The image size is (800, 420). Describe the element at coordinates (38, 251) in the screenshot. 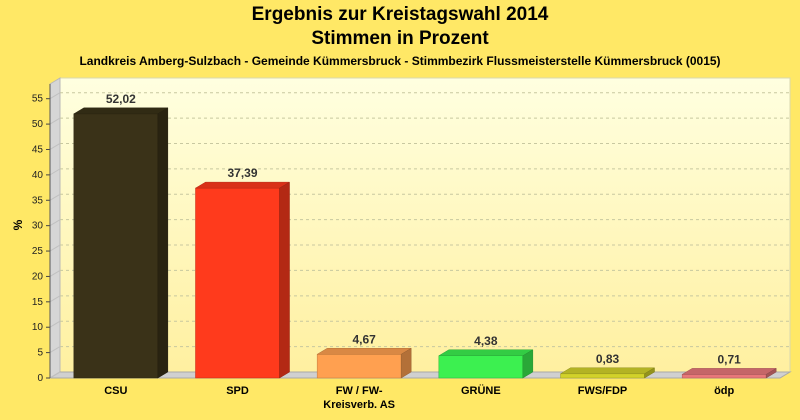

I see `y-tick-label: 25` at that location.